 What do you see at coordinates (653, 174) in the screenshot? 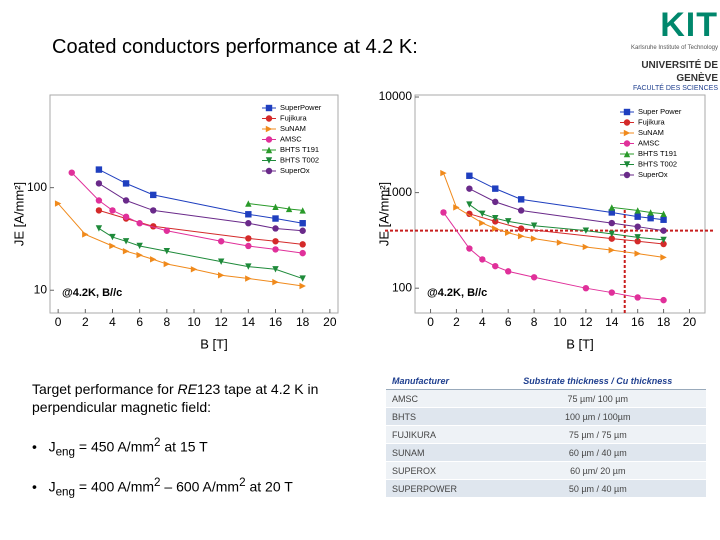
I see `legend-label: SuperOx` at bounding box center [653, 174].